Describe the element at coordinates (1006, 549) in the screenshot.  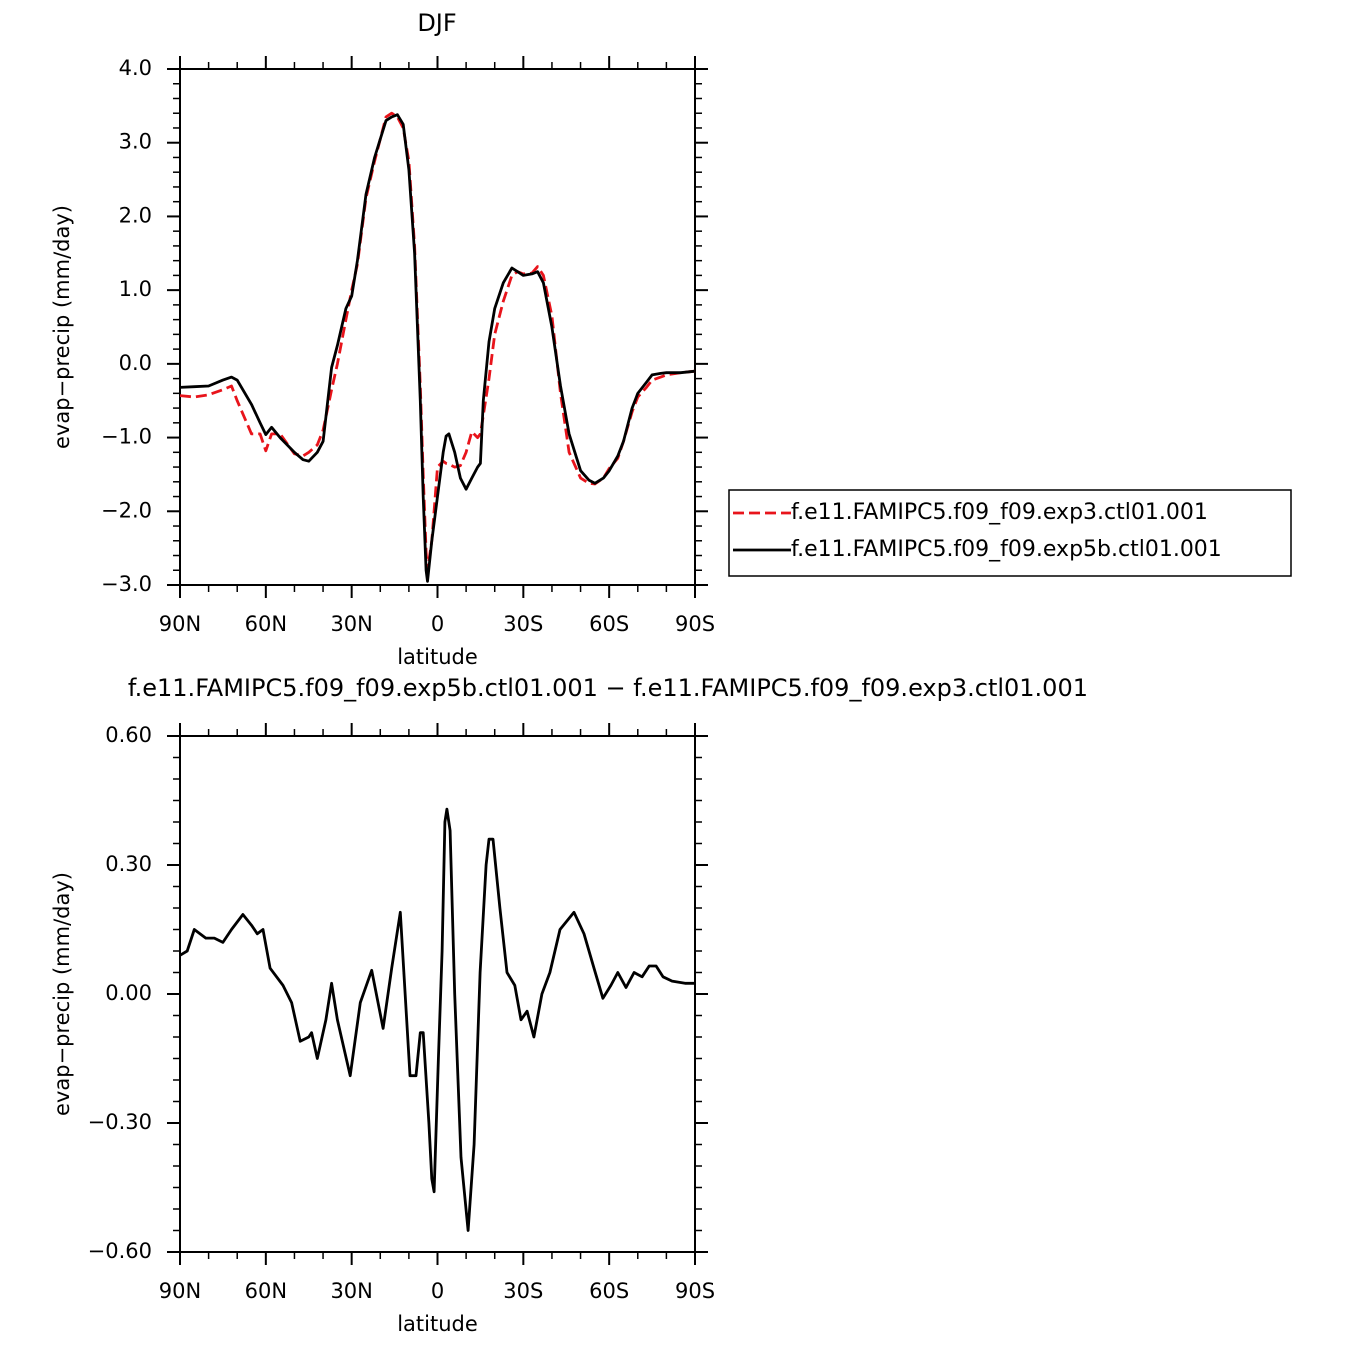
I see `legend-label: f.e11.FAMIPC5.f09_f09.exp5b.ctl01.001` at that location.